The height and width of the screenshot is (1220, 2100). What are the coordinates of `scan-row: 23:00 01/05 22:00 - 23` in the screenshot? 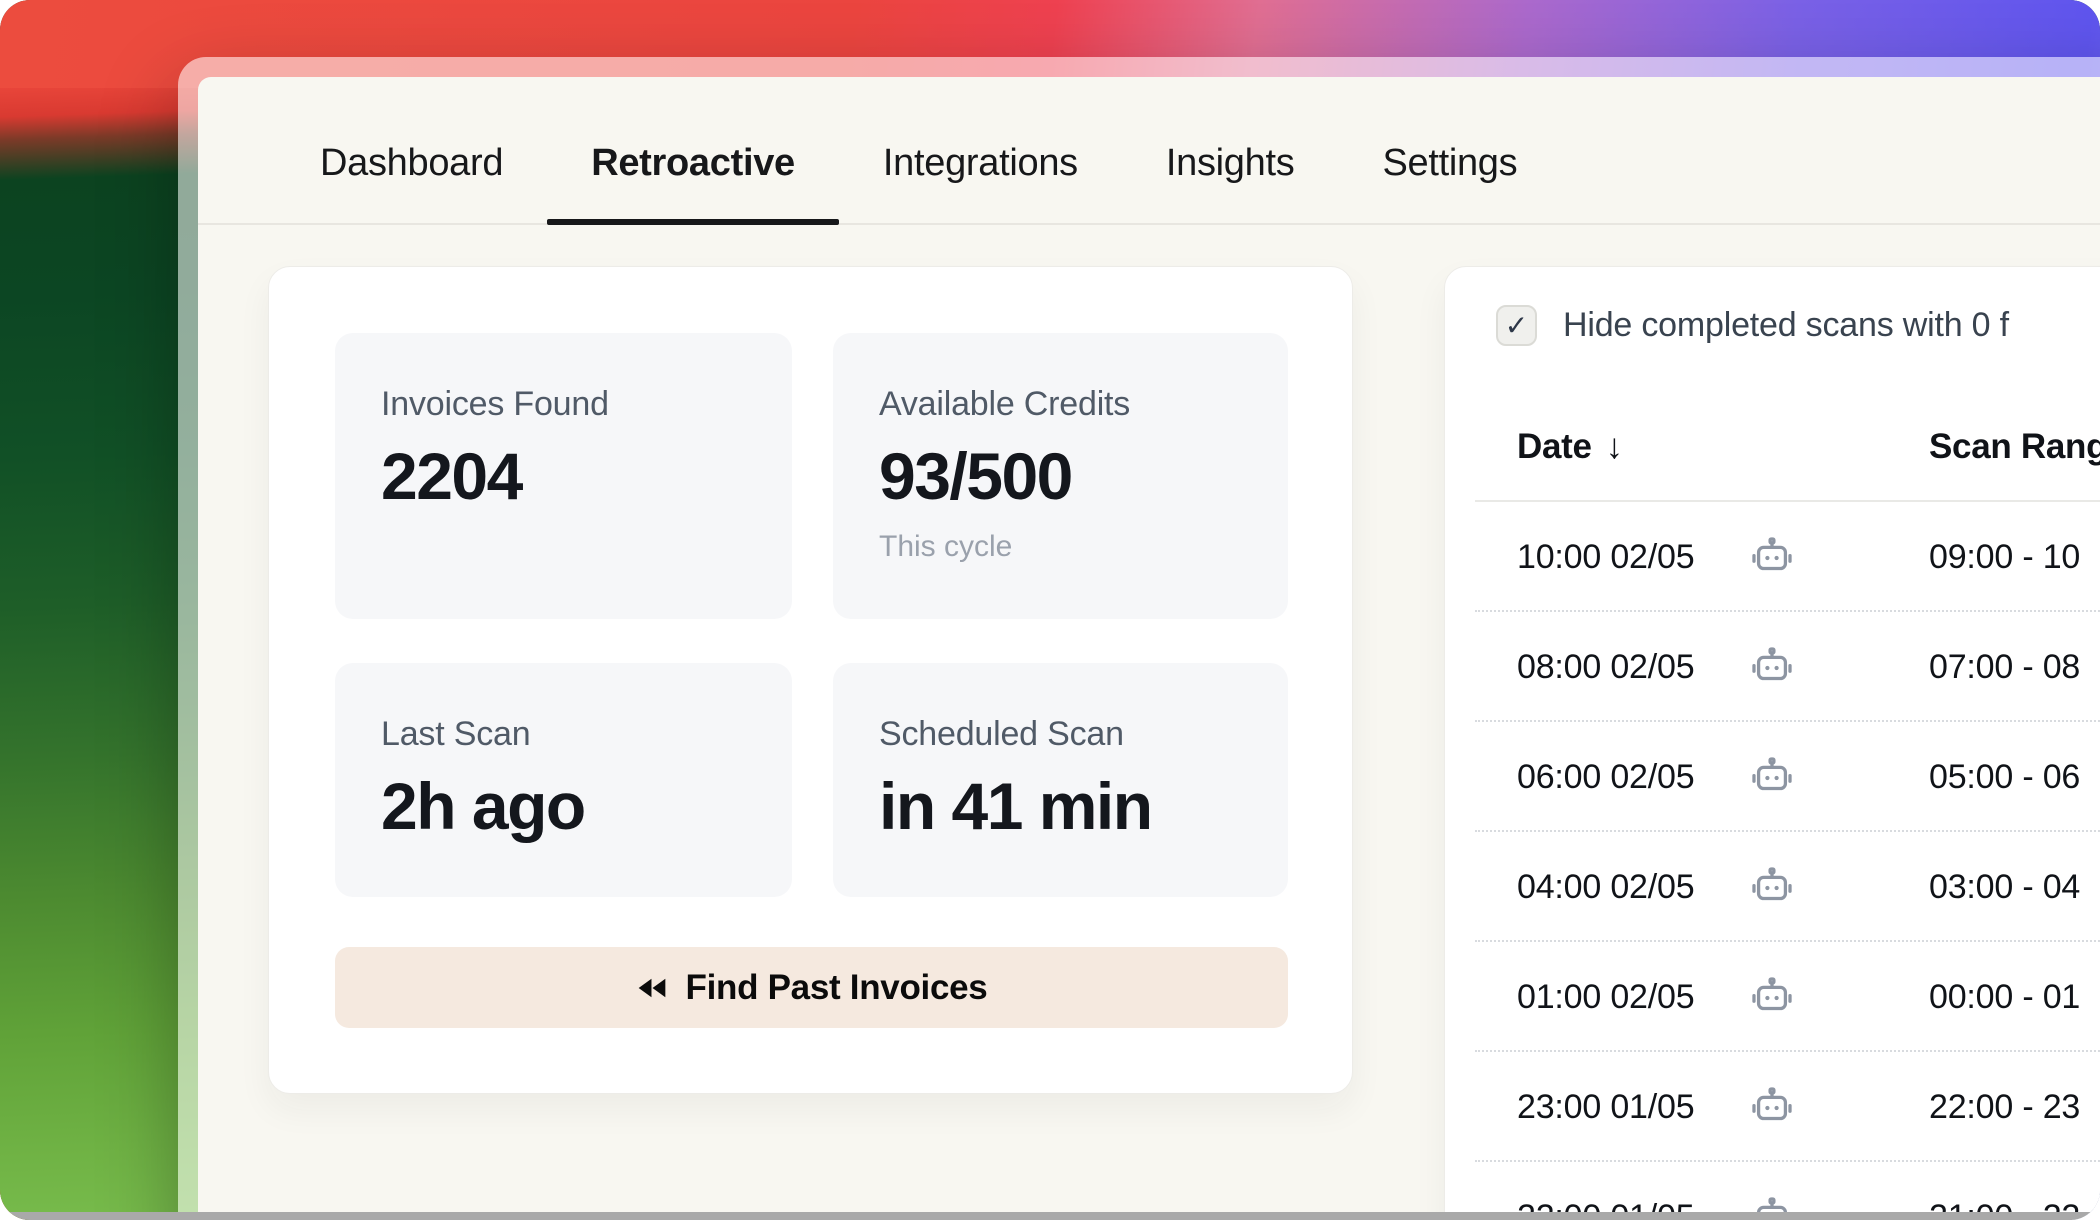 It's located at (1772, 1107).